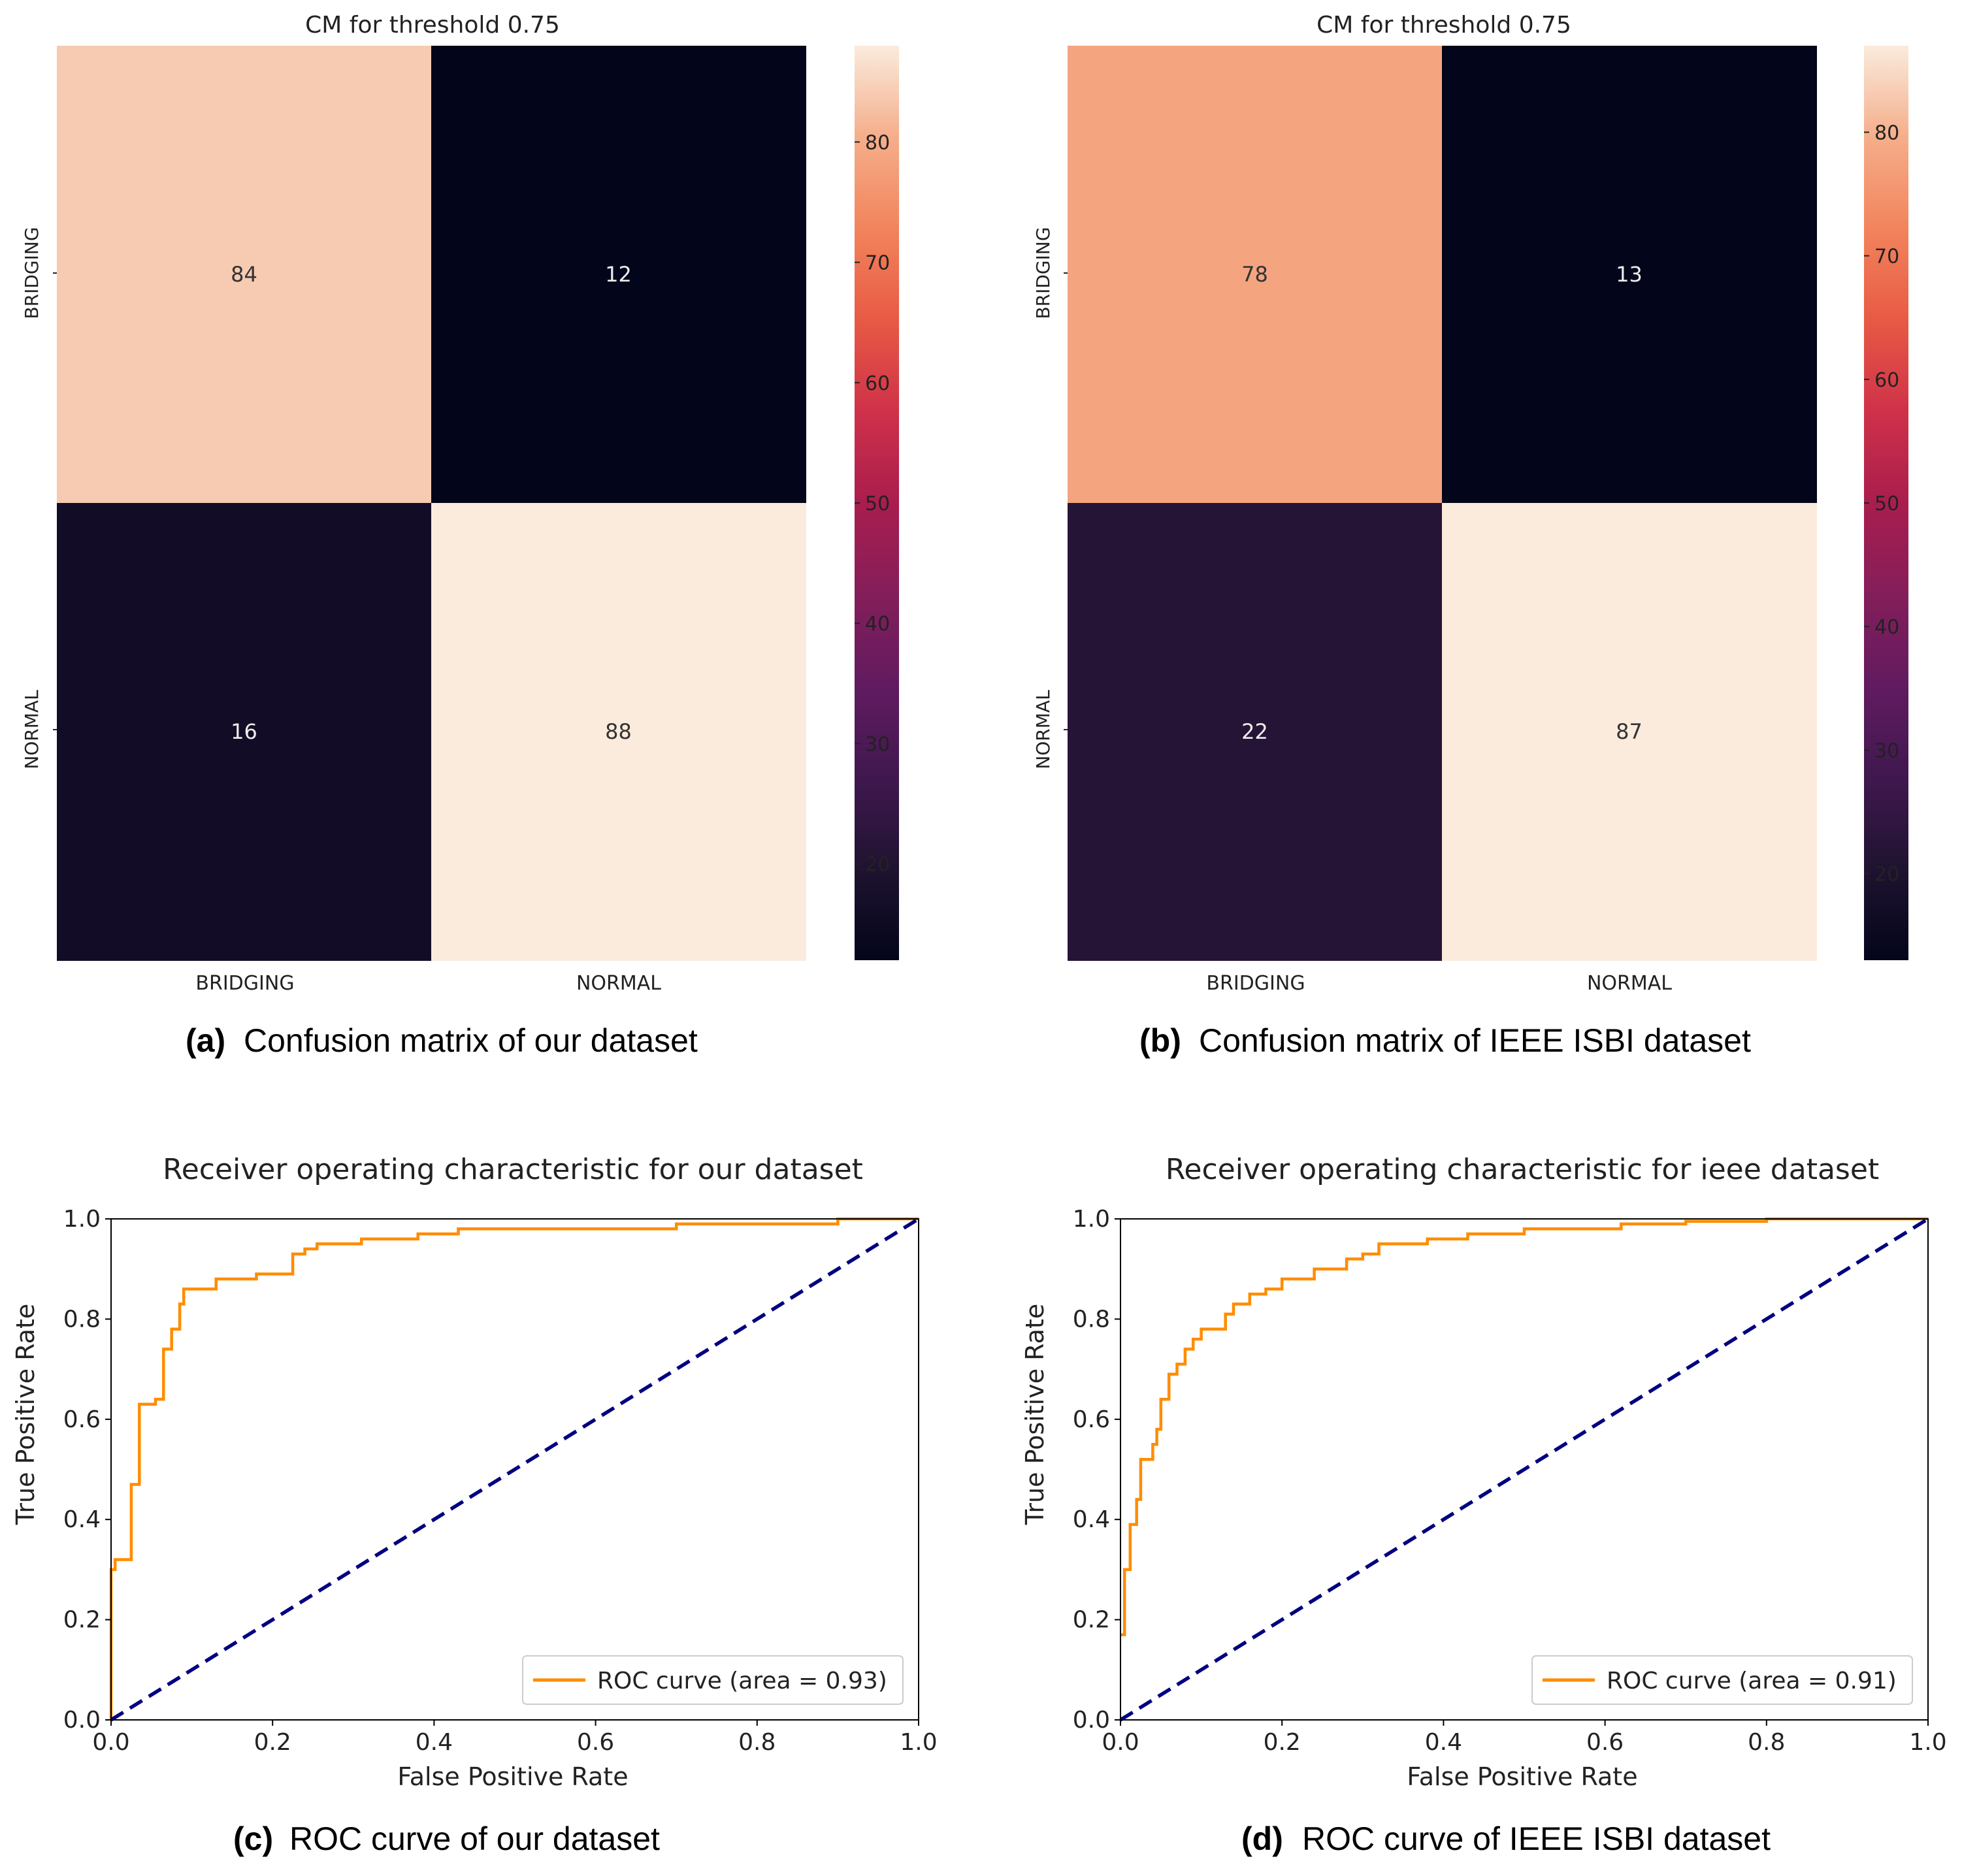  What do you see at coordinates (434, 1742) in the screenshot?
I see `panel-c-xtick-label: 0.4` at bounding box center [434, 1742].